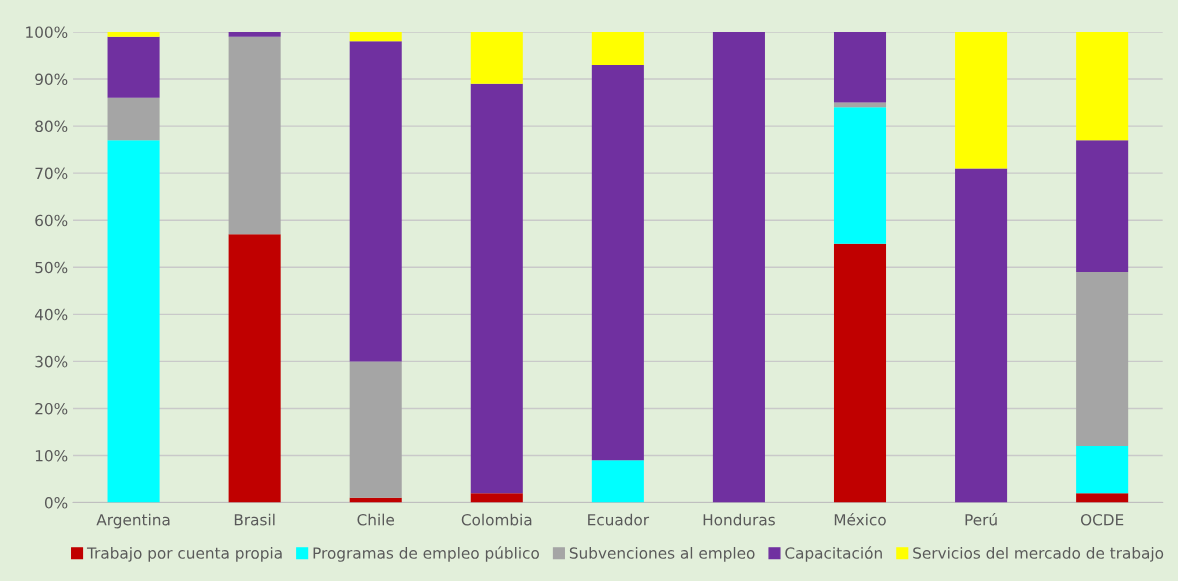  Describe the element at coordinates (1102, 519) in the screenshot. I see `x-tick-label: OCDE` at that location.